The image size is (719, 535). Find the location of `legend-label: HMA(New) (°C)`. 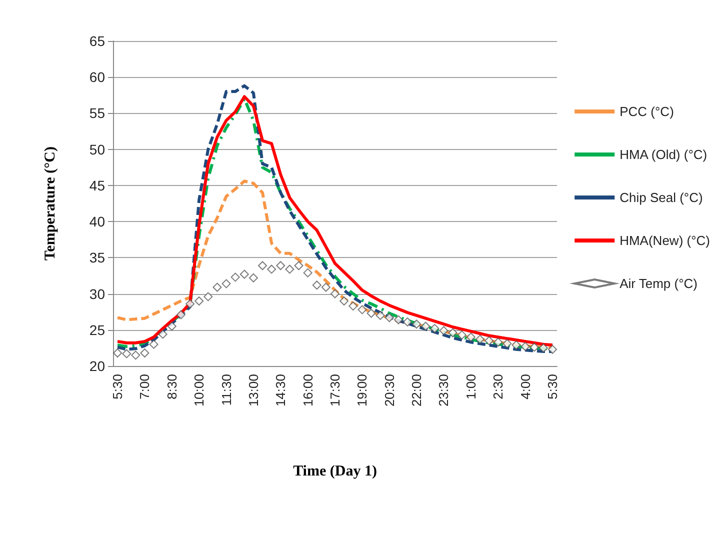

legend-label: HMA(New) (°C) is located at coordinates (665, 240).